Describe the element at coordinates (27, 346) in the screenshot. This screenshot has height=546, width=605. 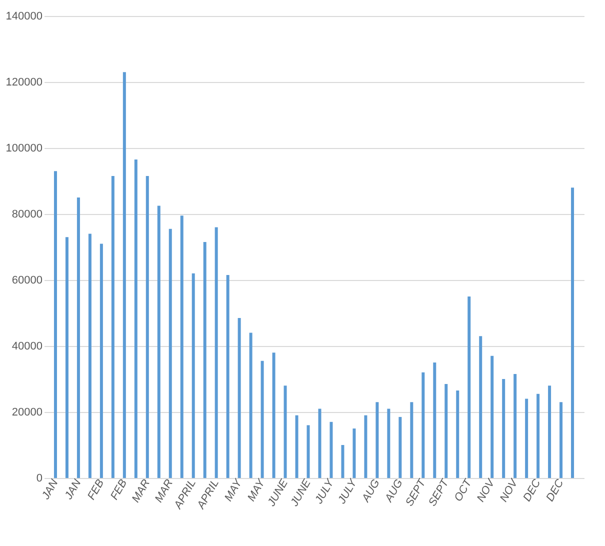
I see `y-tick-label: 40000` at that location.